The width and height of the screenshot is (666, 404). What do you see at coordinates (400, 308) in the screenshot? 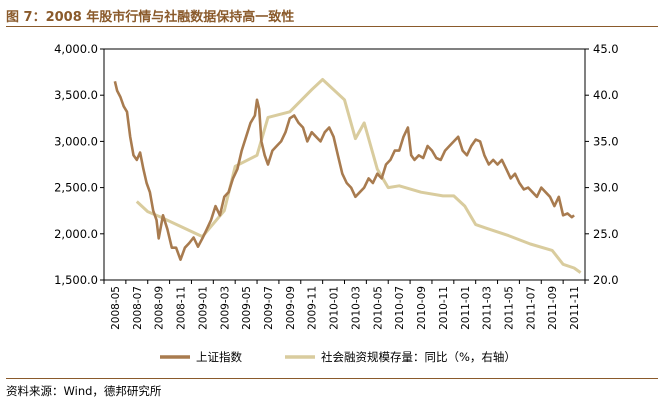
I see `x-axis-tick-label: 2010-07` at bounding box center [400, 308].